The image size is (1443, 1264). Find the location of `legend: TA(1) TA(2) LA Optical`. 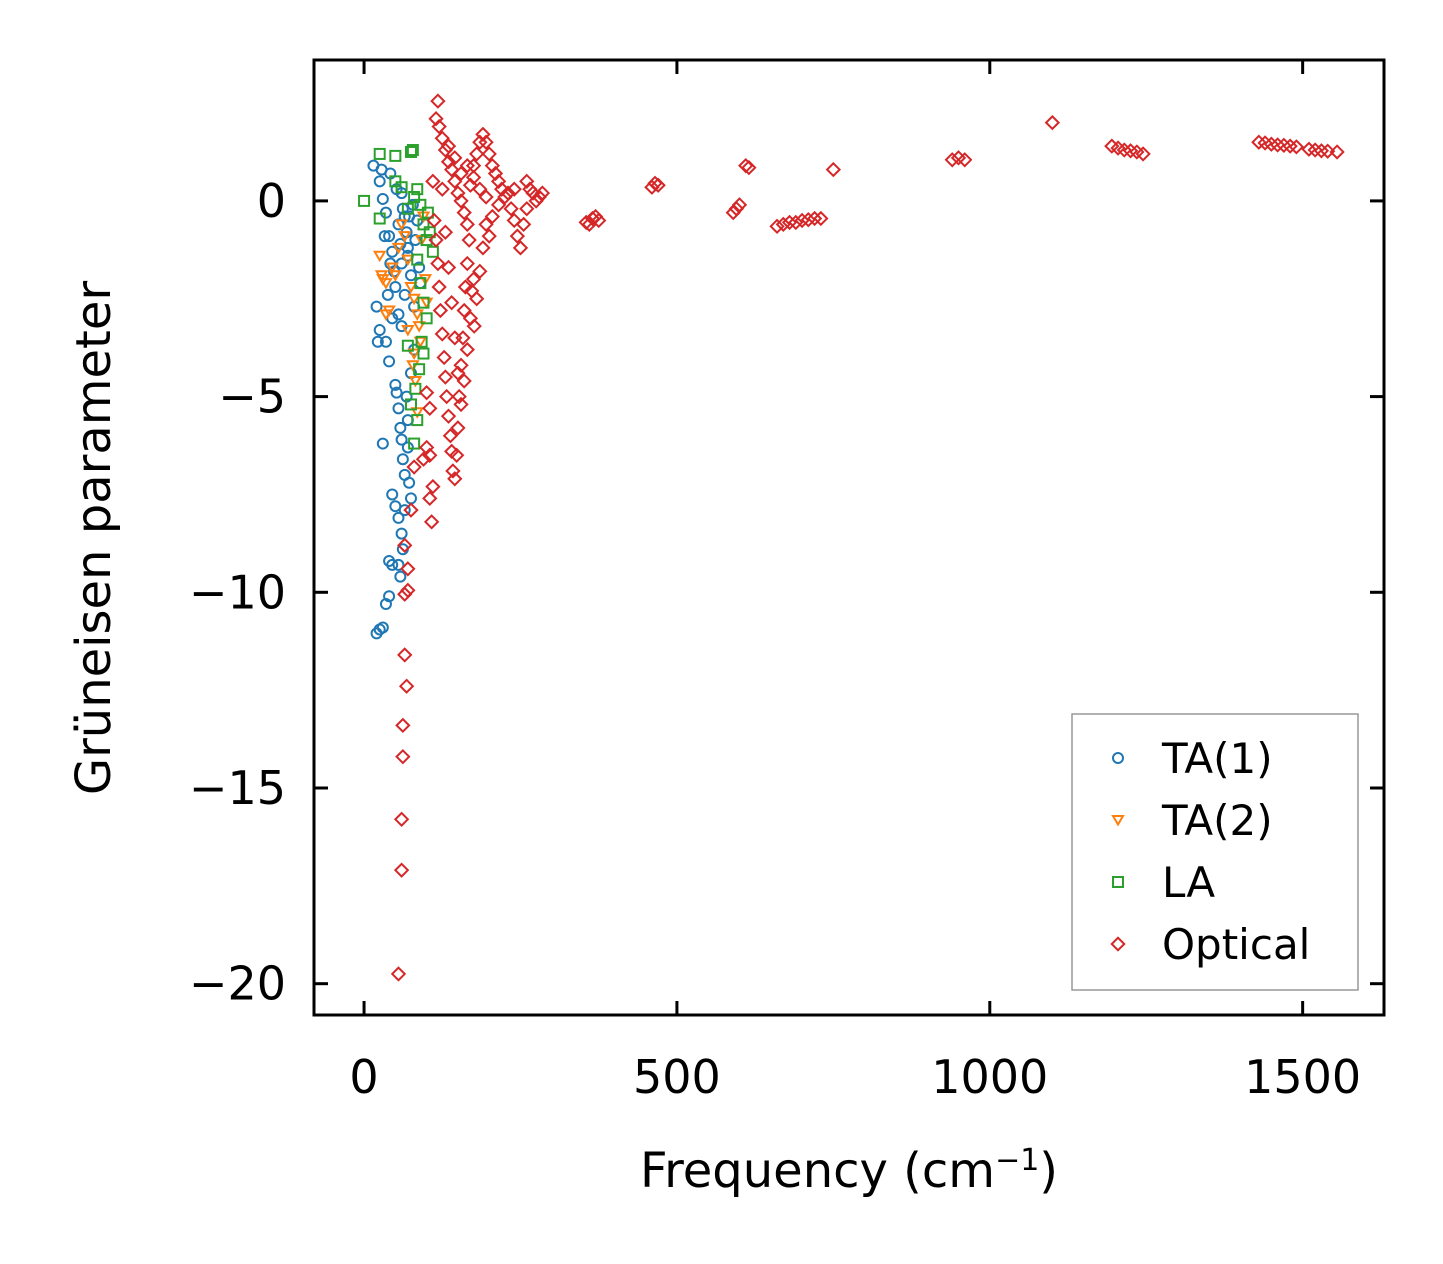

legend: TA(1) TA(2) LA Optical is located at coordinates (1215, 852).